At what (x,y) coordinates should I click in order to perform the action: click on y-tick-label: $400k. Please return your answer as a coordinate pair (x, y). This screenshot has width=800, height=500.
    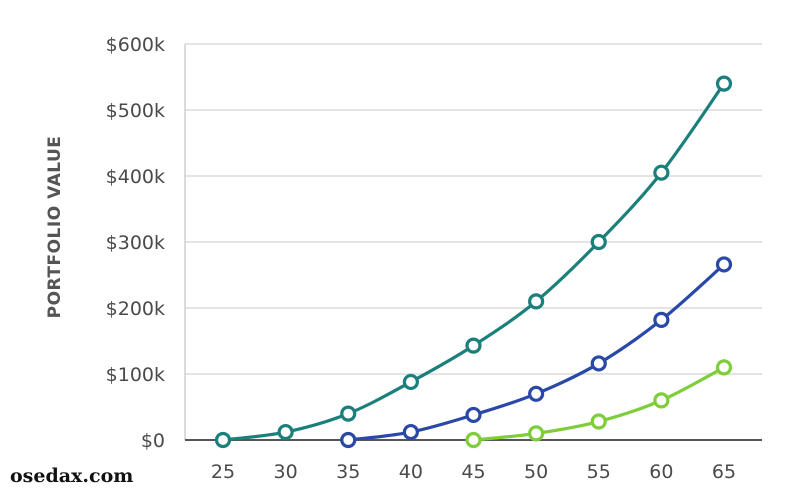
    Looking at the image, I should click on (135, 177).